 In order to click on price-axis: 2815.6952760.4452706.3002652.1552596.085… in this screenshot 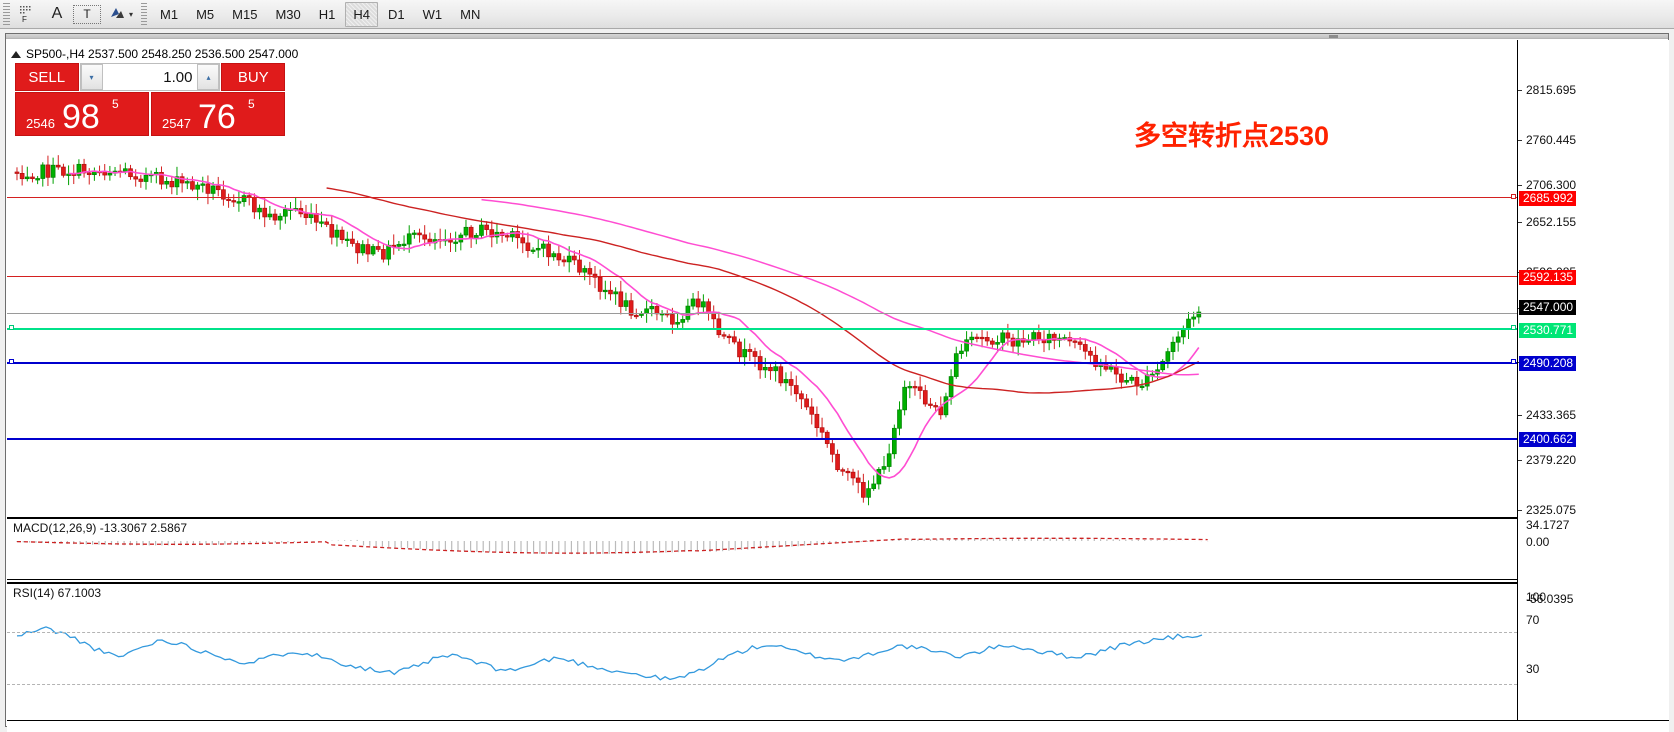, I will do `click(1593, 380)`.